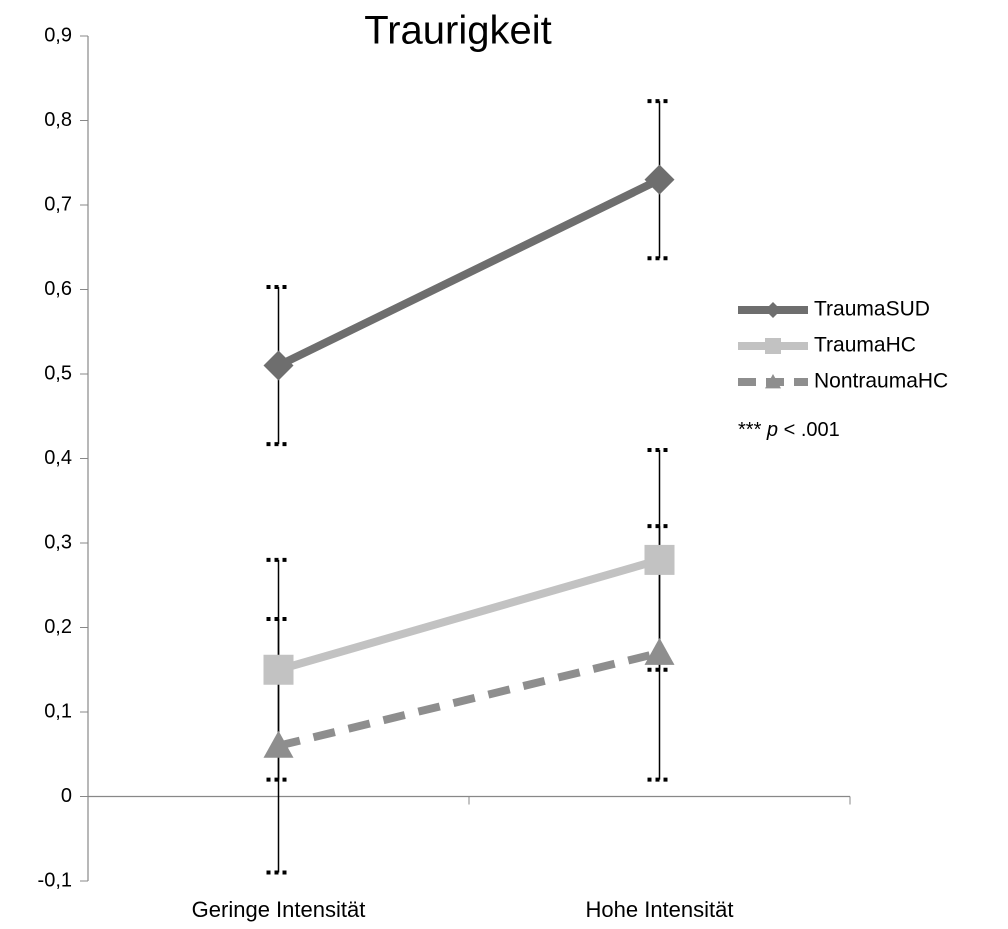  I want to click on legend-label: NontraumaHC, so click(881, 381).